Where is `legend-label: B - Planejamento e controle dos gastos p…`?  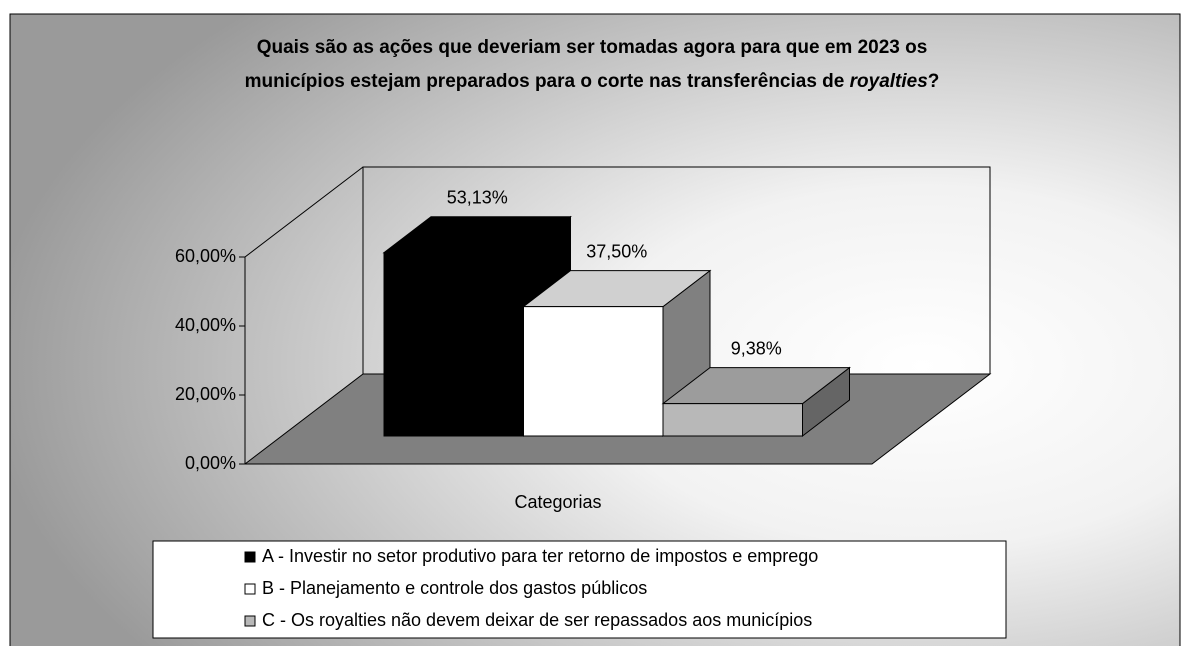 legend-label: B - Planejamento e controle dos gastos p… is located at coordinates (454, 588).